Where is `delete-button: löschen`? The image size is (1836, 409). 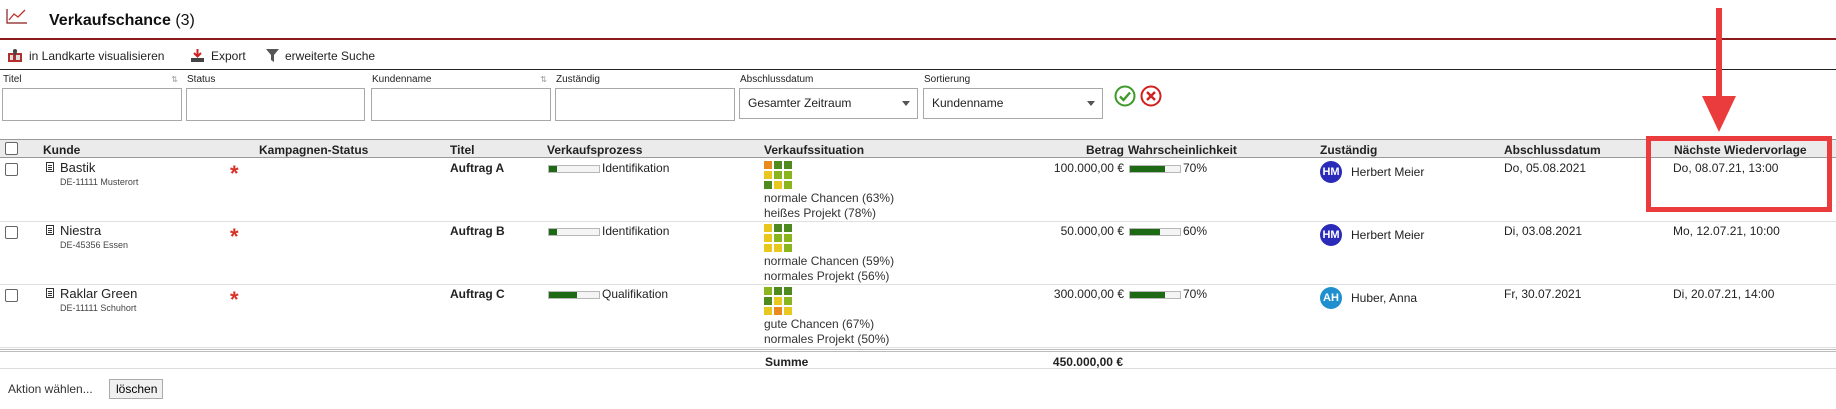
delete-button: löschen is located at coordinates (136, 389).